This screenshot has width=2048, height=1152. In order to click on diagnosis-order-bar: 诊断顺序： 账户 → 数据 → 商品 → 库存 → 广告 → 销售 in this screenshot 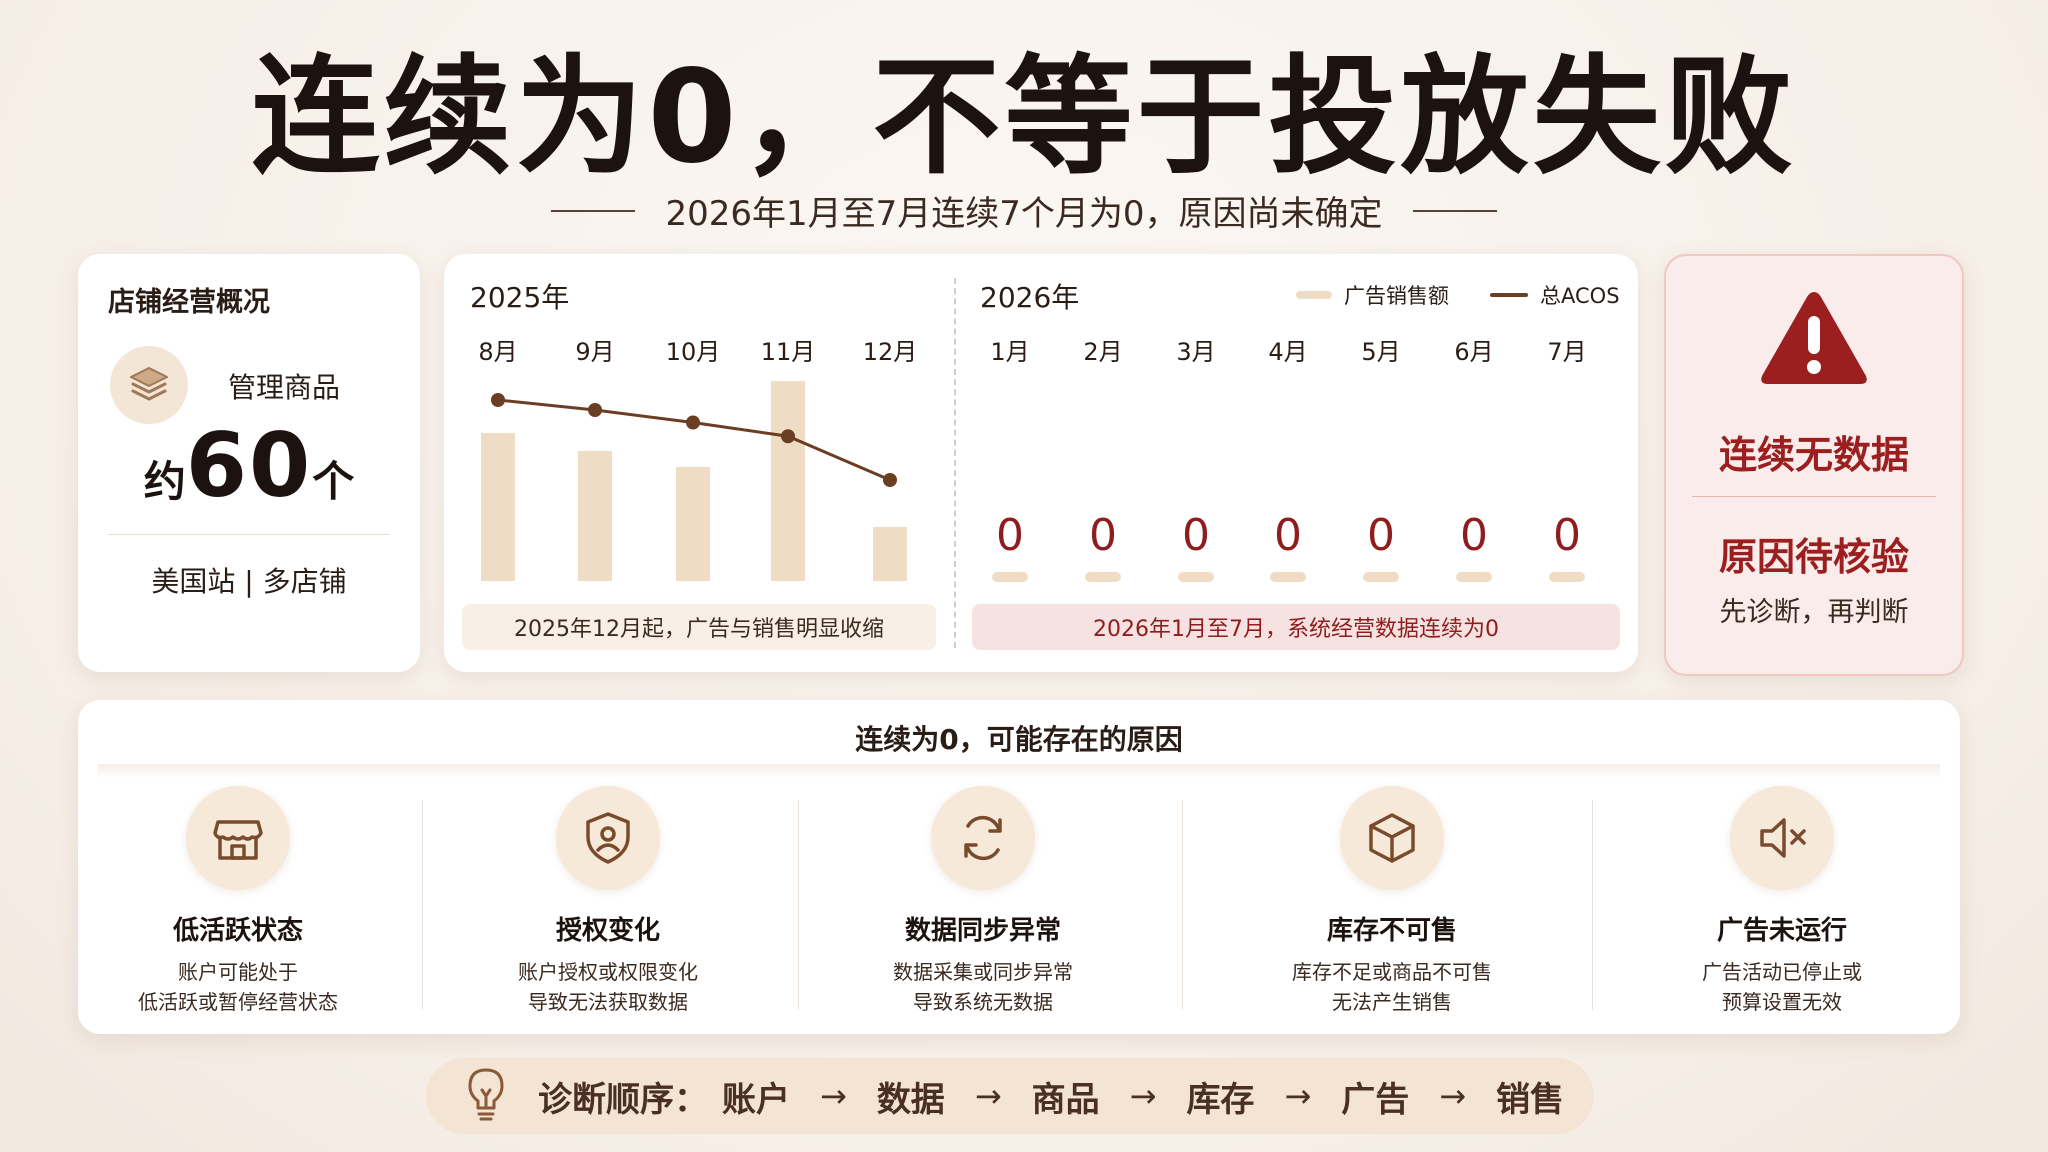, I will do `click(1010, 1096)`.